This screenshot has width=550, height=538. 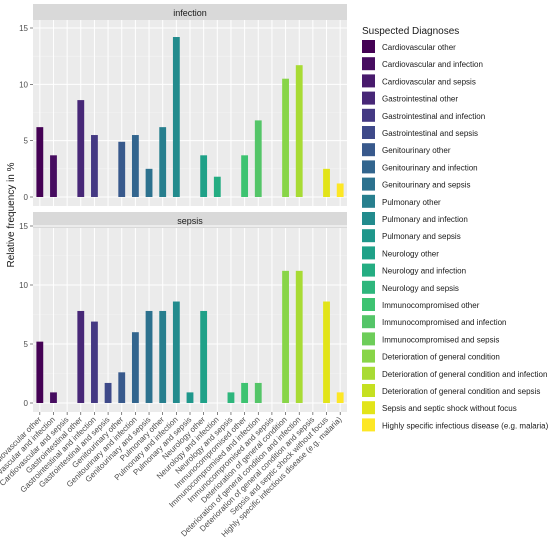 I want to click on legend-label: Immunocompromised and infection, so click(x=444, y=322).